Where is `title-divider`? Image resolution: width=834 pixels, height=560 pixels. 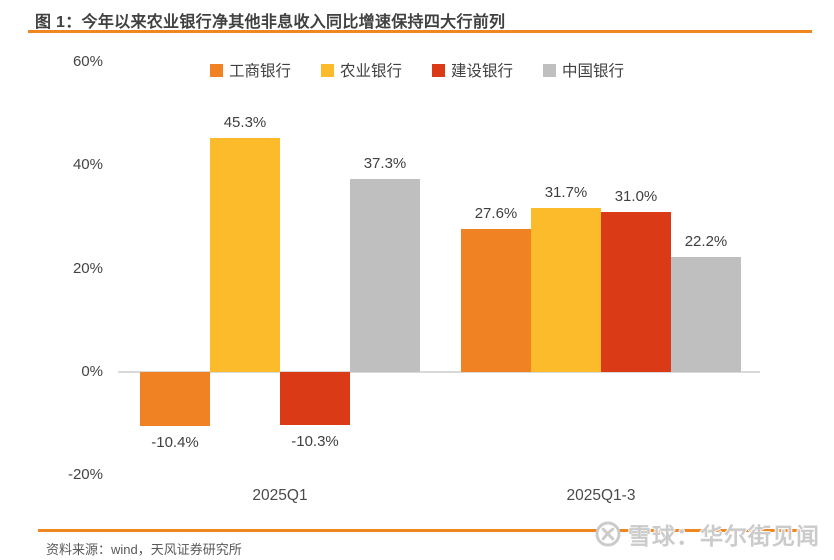
title-divider is located at coordinates (420, 31).